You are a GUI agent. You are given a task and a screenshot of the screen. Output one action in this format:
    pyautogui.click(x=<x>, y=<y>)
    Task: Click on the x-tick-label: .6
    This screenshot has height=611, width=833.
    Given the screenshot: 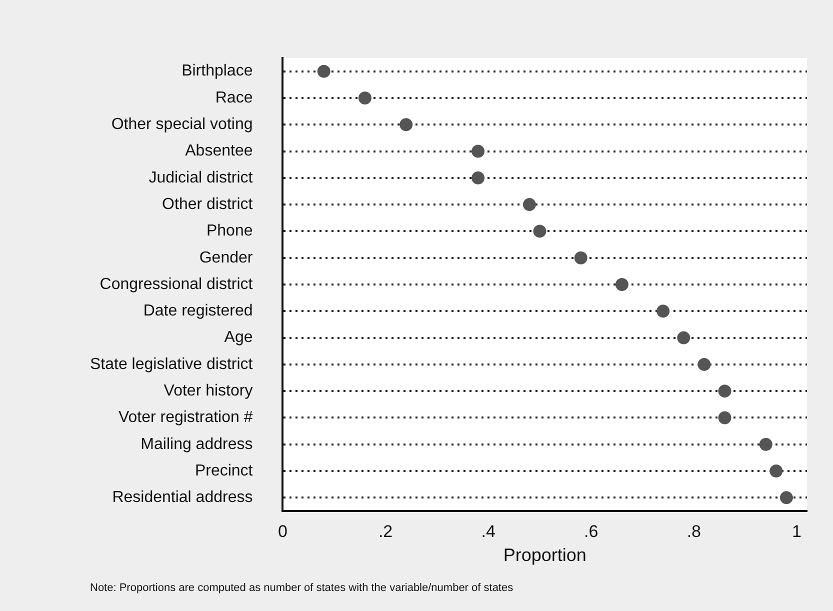 What is the action you would take?
    pyautogui.click(x=591, y=531)
    